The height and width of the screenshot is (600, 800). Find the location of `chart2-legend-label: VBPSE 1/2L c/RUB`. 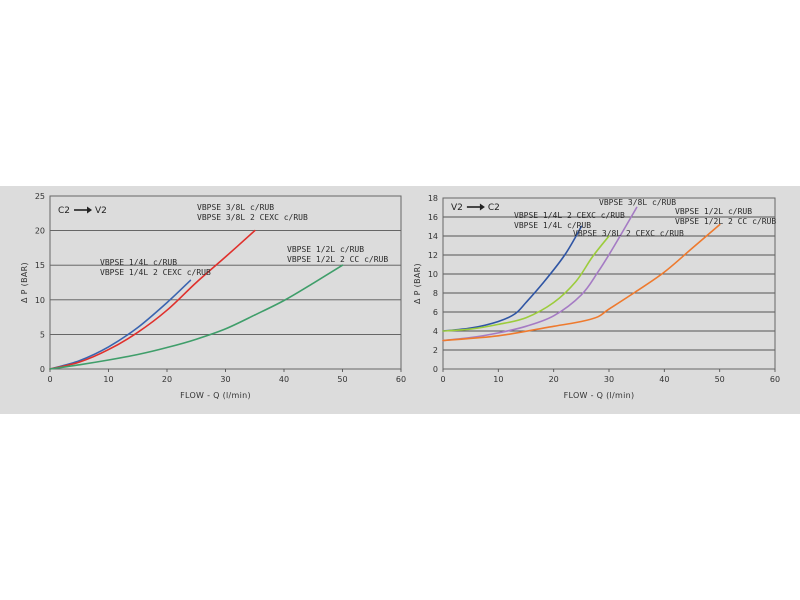

chart2-legend-label: VBPSE 1/2L c/RUB is located at coordinates (713, 211).